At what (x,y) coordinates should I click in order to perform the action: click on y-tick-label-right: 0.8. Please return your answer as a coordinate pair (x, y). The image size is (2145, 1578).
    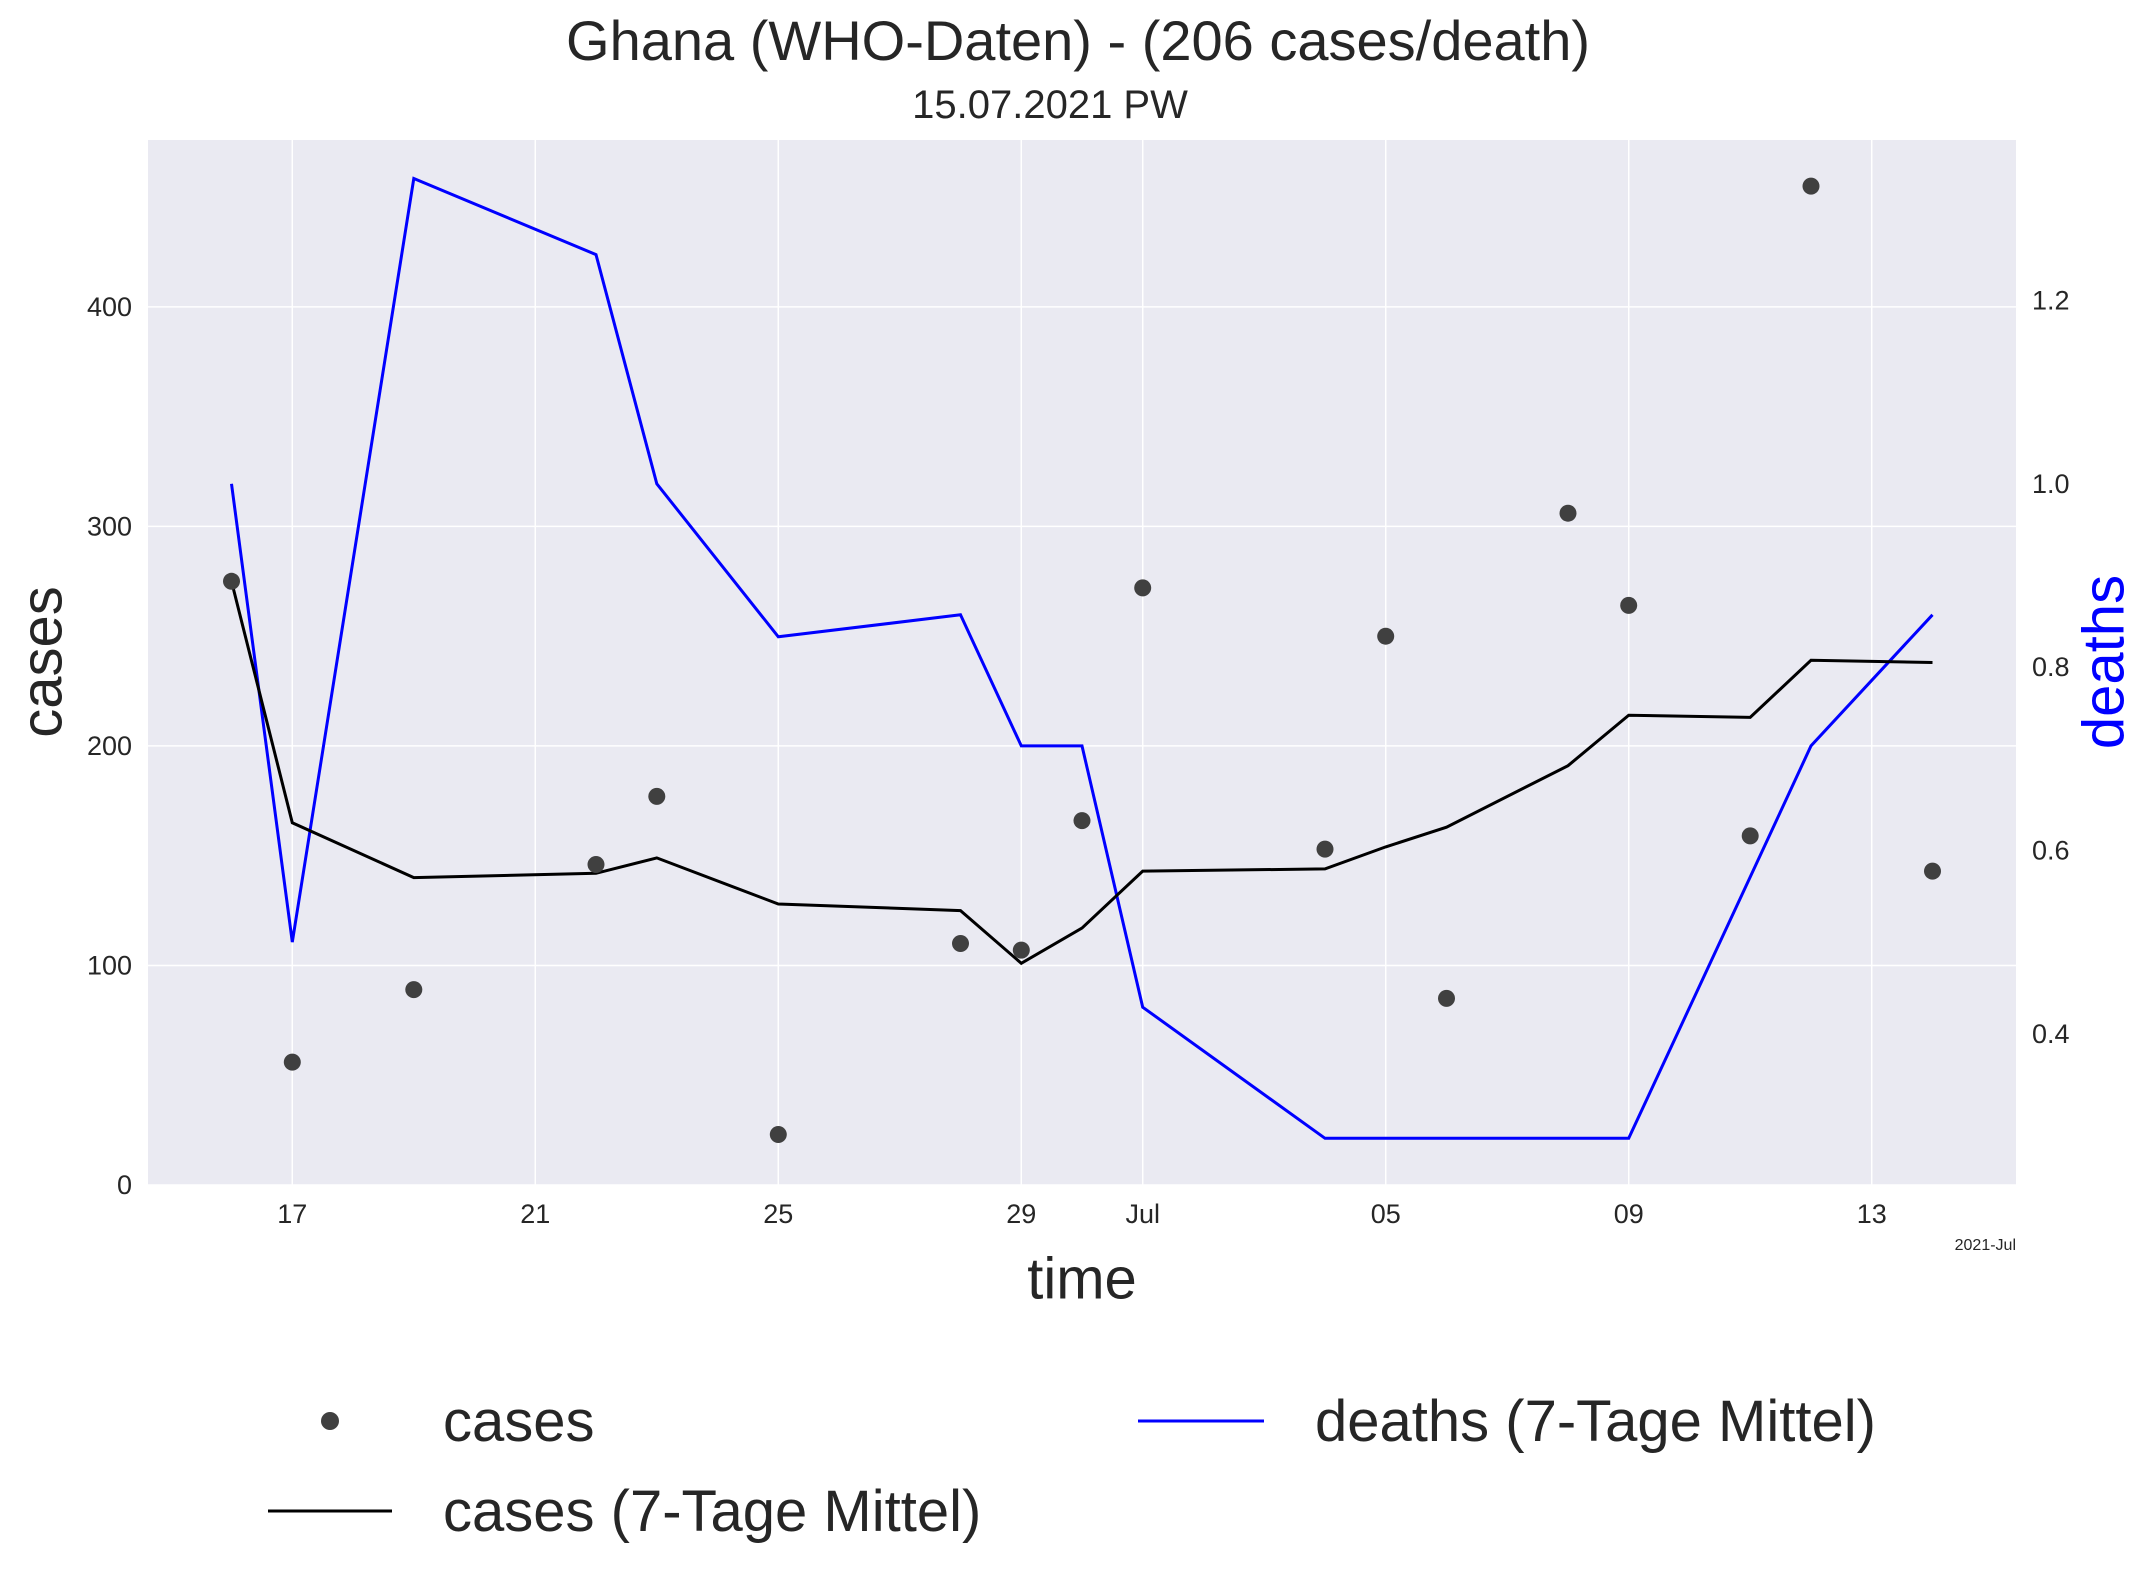
    Looking at the image, I should click on (2051, 667).